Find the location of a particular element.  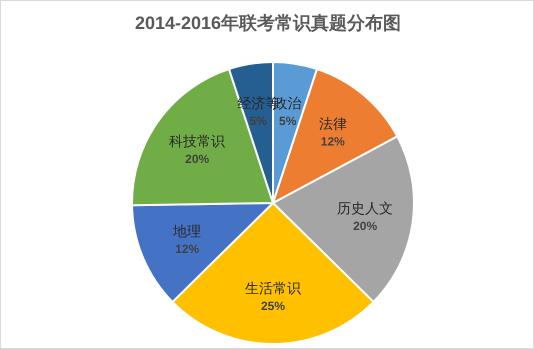

slice-label: 历史人文 is located at coordinates (365, 208).